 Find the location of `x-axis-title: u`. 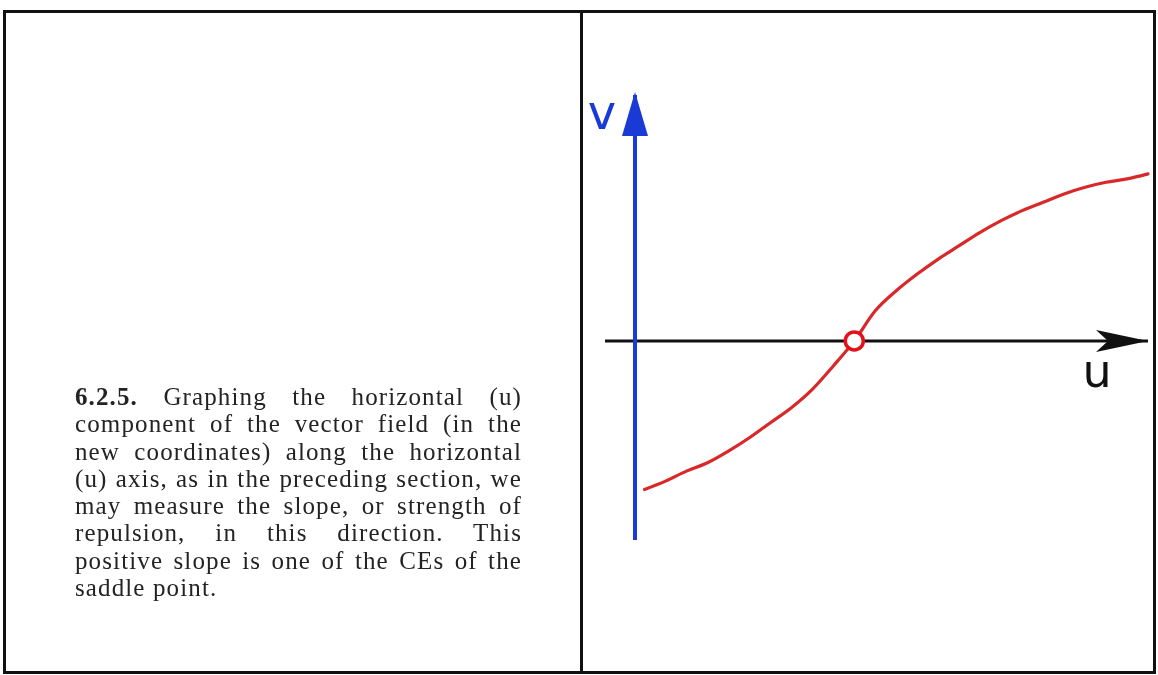

x-axis-title: u is located at coordinates (1097, 370).